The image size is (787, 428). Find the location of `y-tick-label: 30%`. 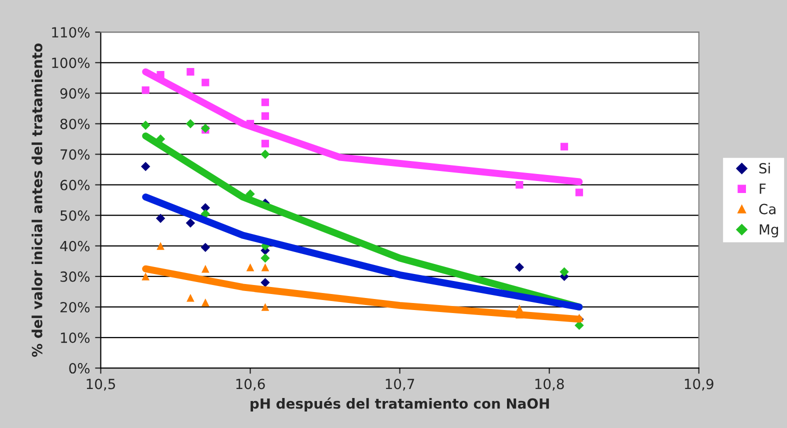

y-tick-label: 30% is located at coordinates (75, 276).